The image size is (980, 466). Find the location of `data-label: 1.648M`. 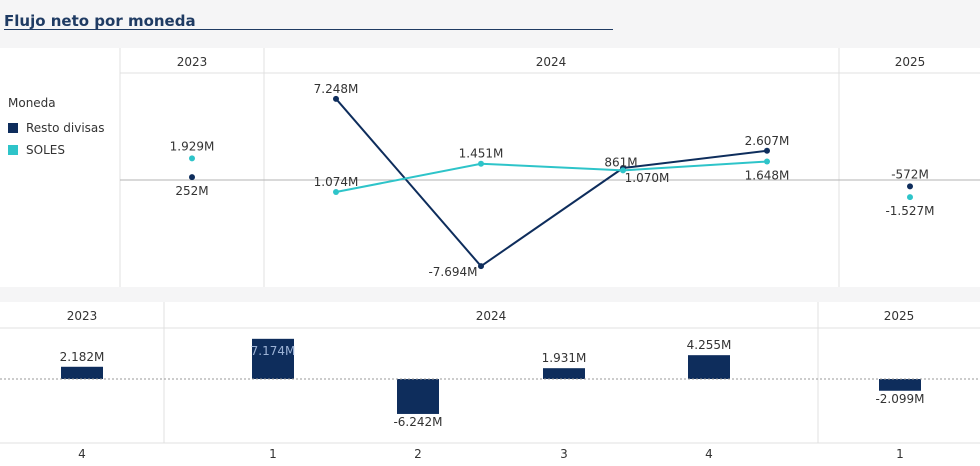

data-label: 1.648M is located at coordinates (767, 176).